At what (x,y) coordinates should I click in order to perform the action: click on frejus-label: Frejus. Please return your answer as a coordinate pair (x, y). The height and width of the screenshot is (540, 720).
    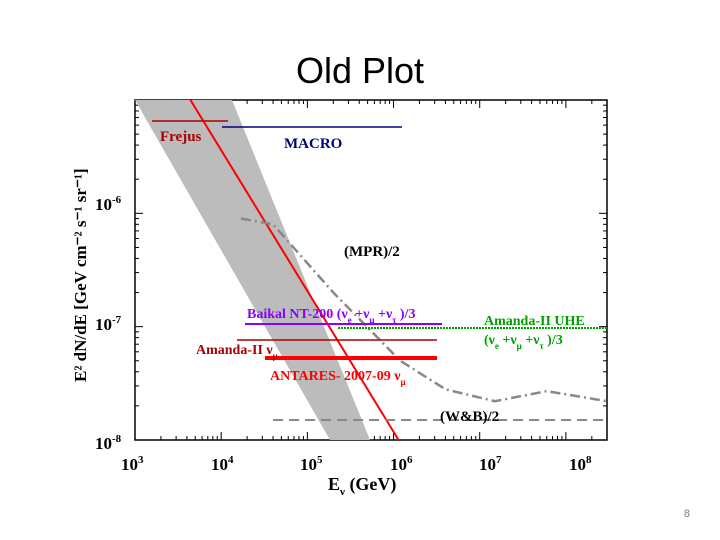
    Looking at the image, I should click on (181, 137).